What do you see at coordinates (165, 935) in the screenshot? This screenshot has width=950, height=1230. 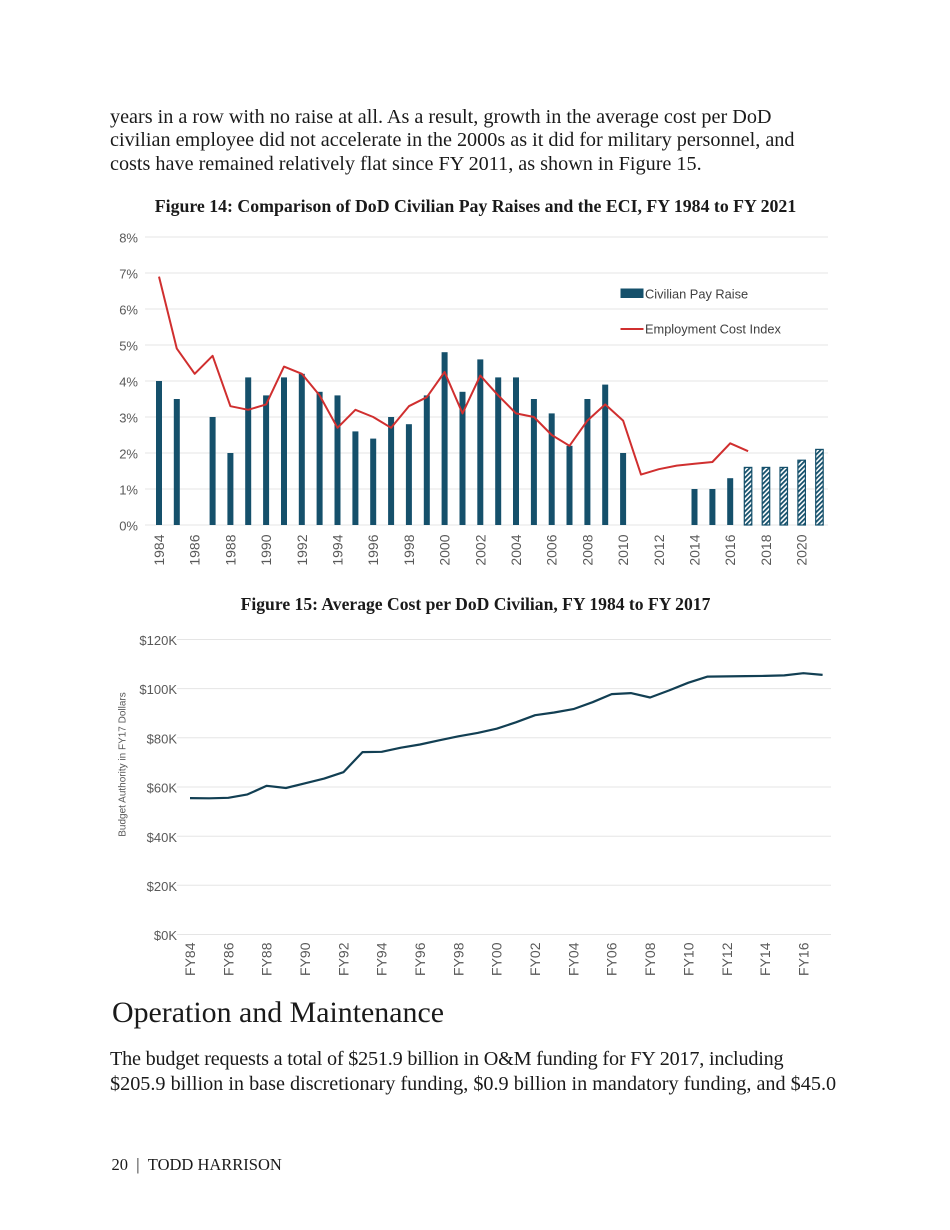 I see `svg-text: $0K` at bounding box center [165, 935].